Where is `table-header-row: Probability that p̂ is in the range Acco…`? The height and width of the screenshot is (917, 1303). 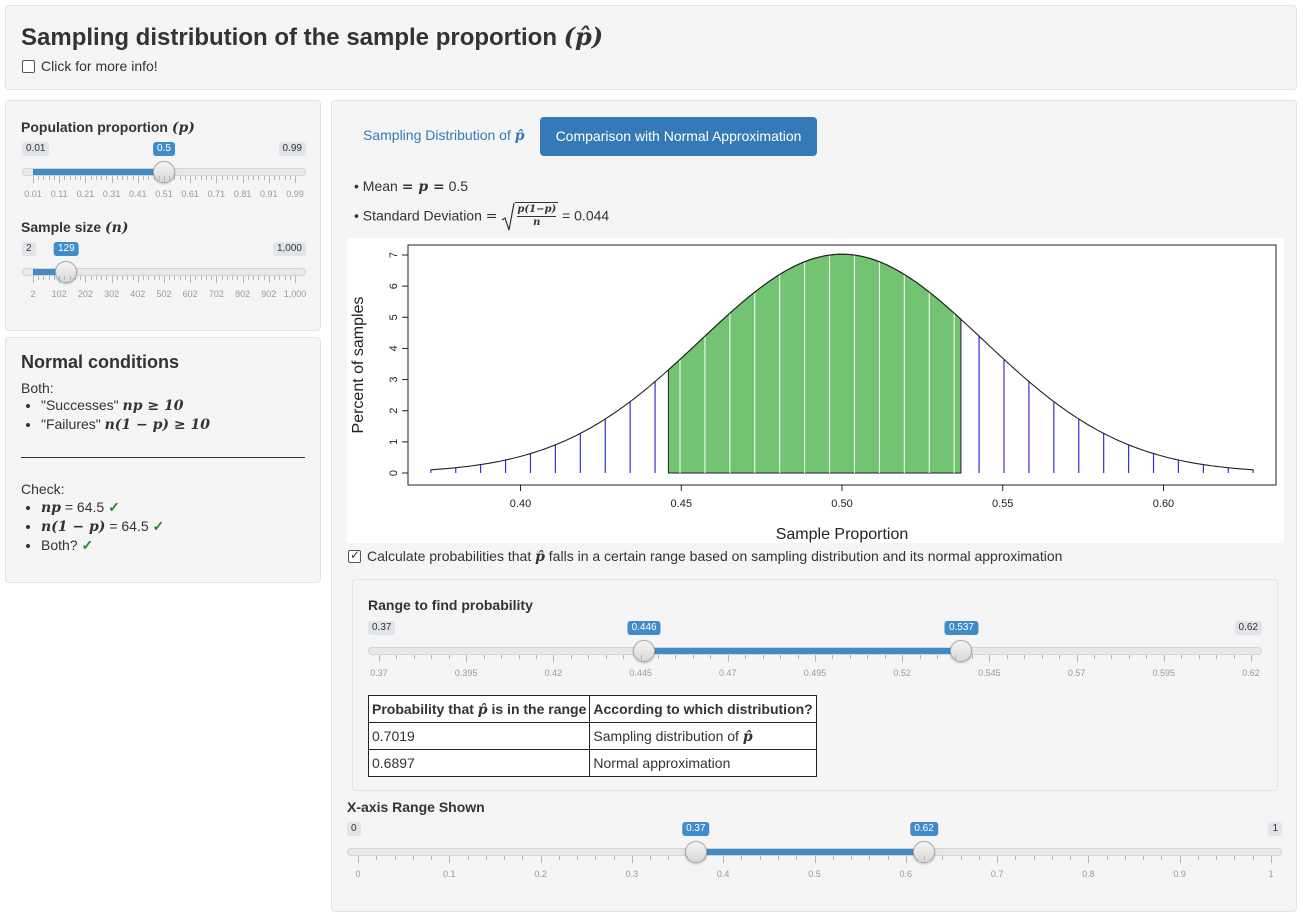 table-header-row: Probability that p̂ is in the range Acco… is located at coordinates (592, 709).